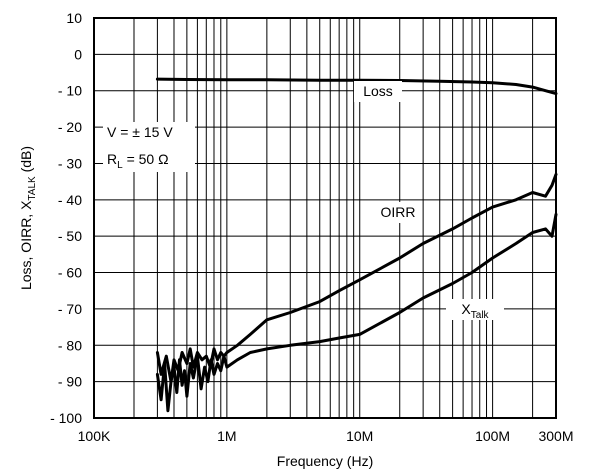 The height and width of the screenshot is (469, 589). I want to click on series-label-oirr: OIRR, so click(398, 212).